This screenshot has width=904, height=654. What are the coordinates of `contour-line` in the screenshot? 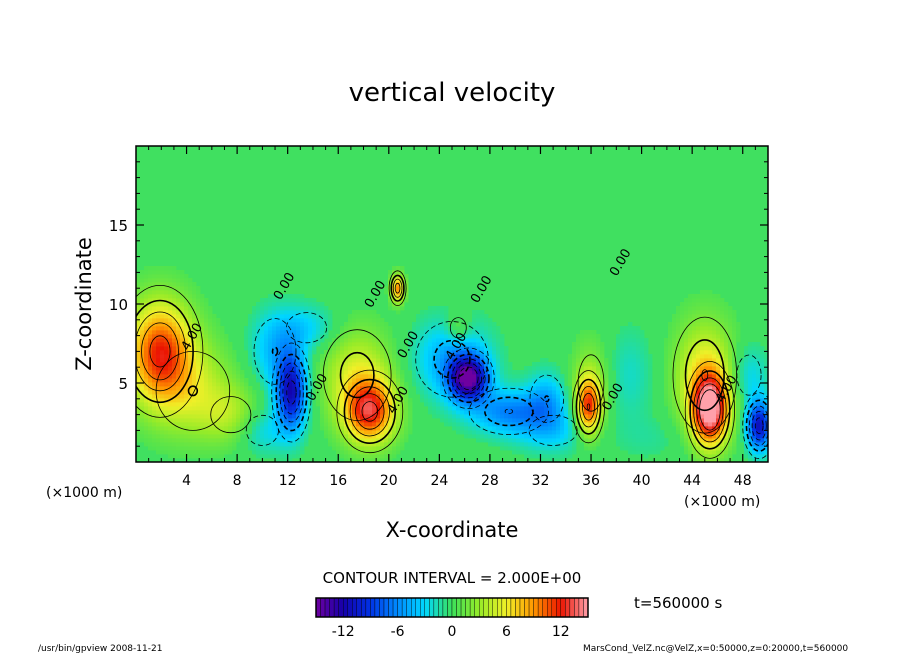 It's located at (369, 411).